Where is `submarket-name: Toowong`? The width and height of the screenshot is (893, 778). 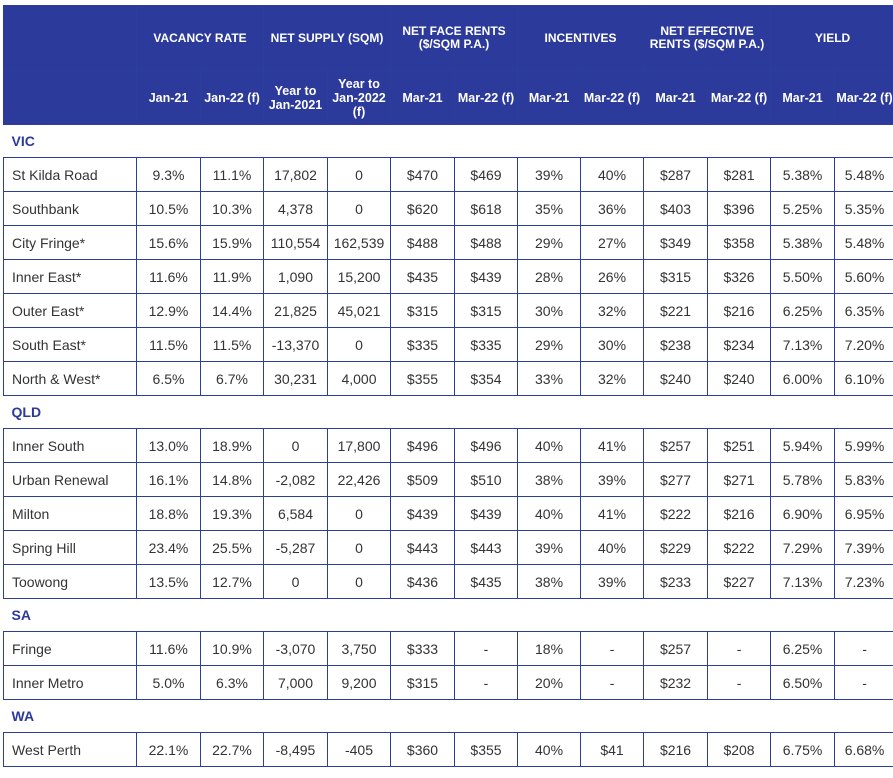 submarket-name: Toowong is located at coordinates (70, 581).